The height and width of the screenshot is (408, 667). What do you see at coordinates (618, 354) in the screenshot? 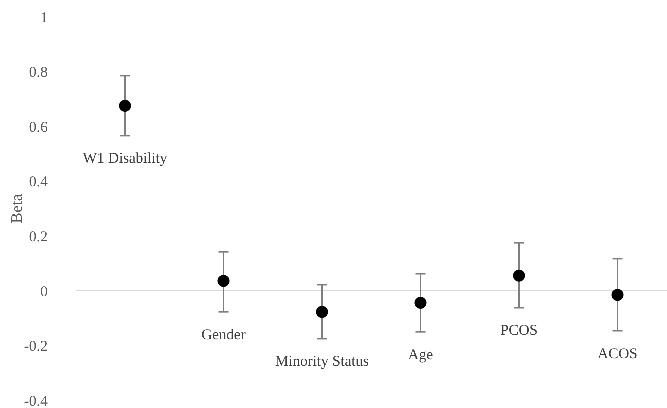
I see `x-tick-label: ACOS` at bounding box center [618, 354].